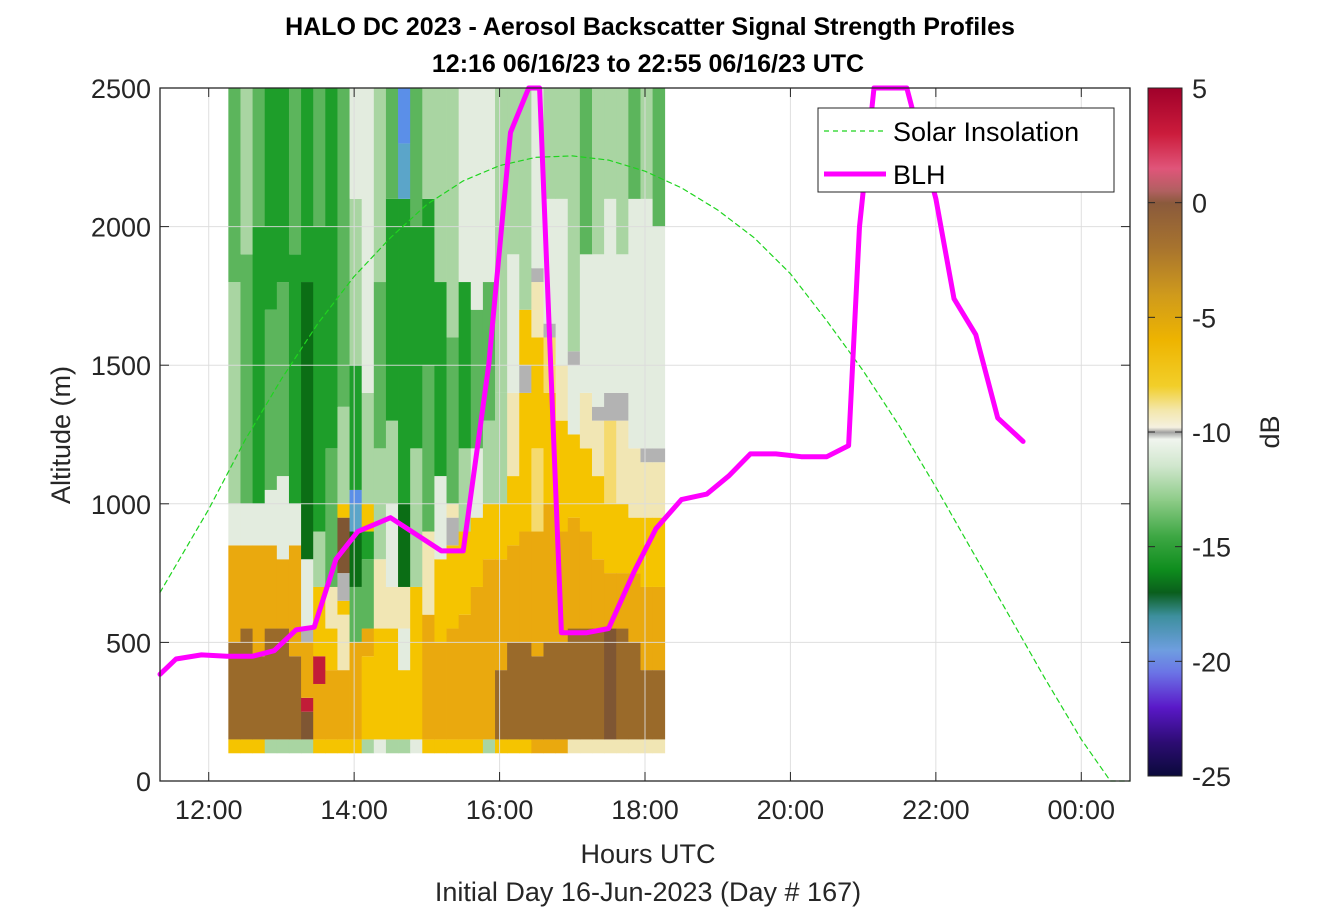 The height and width of the screenshot is (911, 1343). I want to click on colorbar-tick-label: -25, so click(1211, 777).